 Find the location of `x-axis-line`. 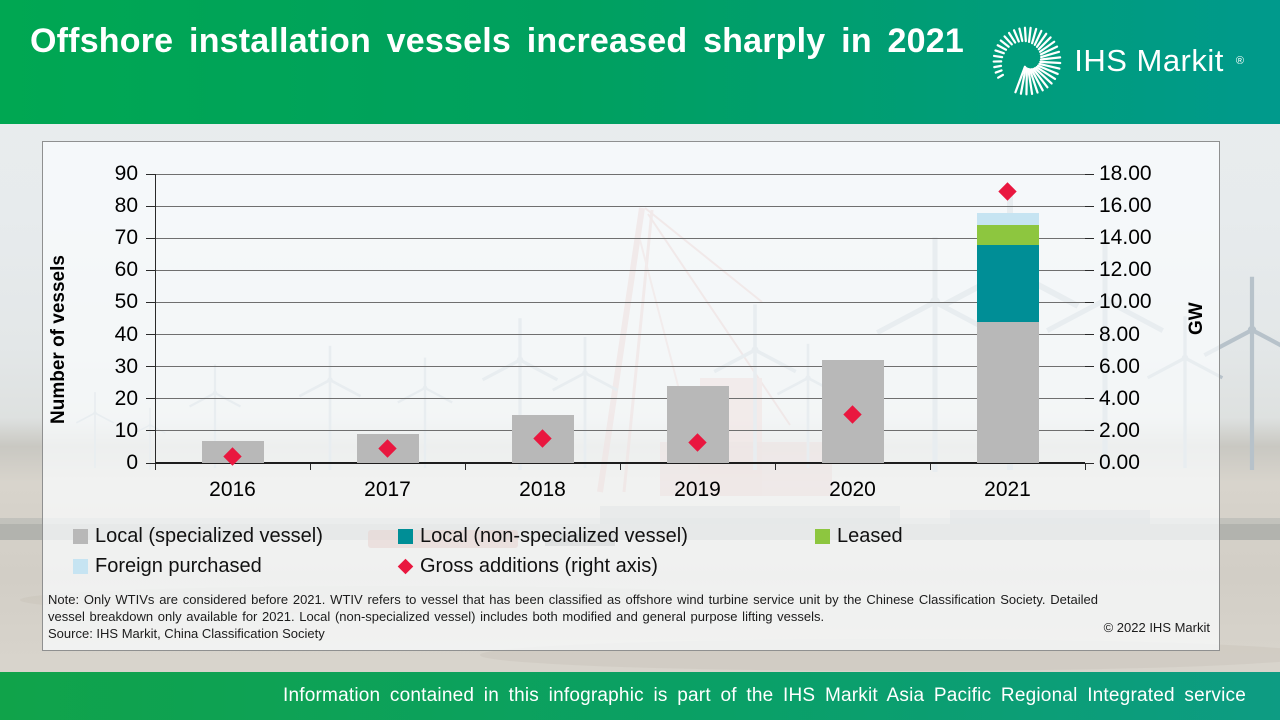

x-axis-line is located at coordinates (620, 463).